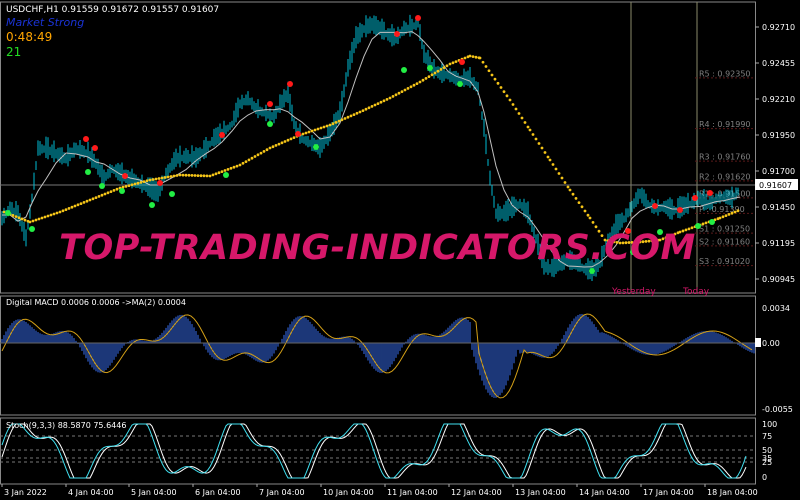 The width and height of the screenshot is (800, 500). I want to click on price-tick-label: 0.91700, so click(778, 171).